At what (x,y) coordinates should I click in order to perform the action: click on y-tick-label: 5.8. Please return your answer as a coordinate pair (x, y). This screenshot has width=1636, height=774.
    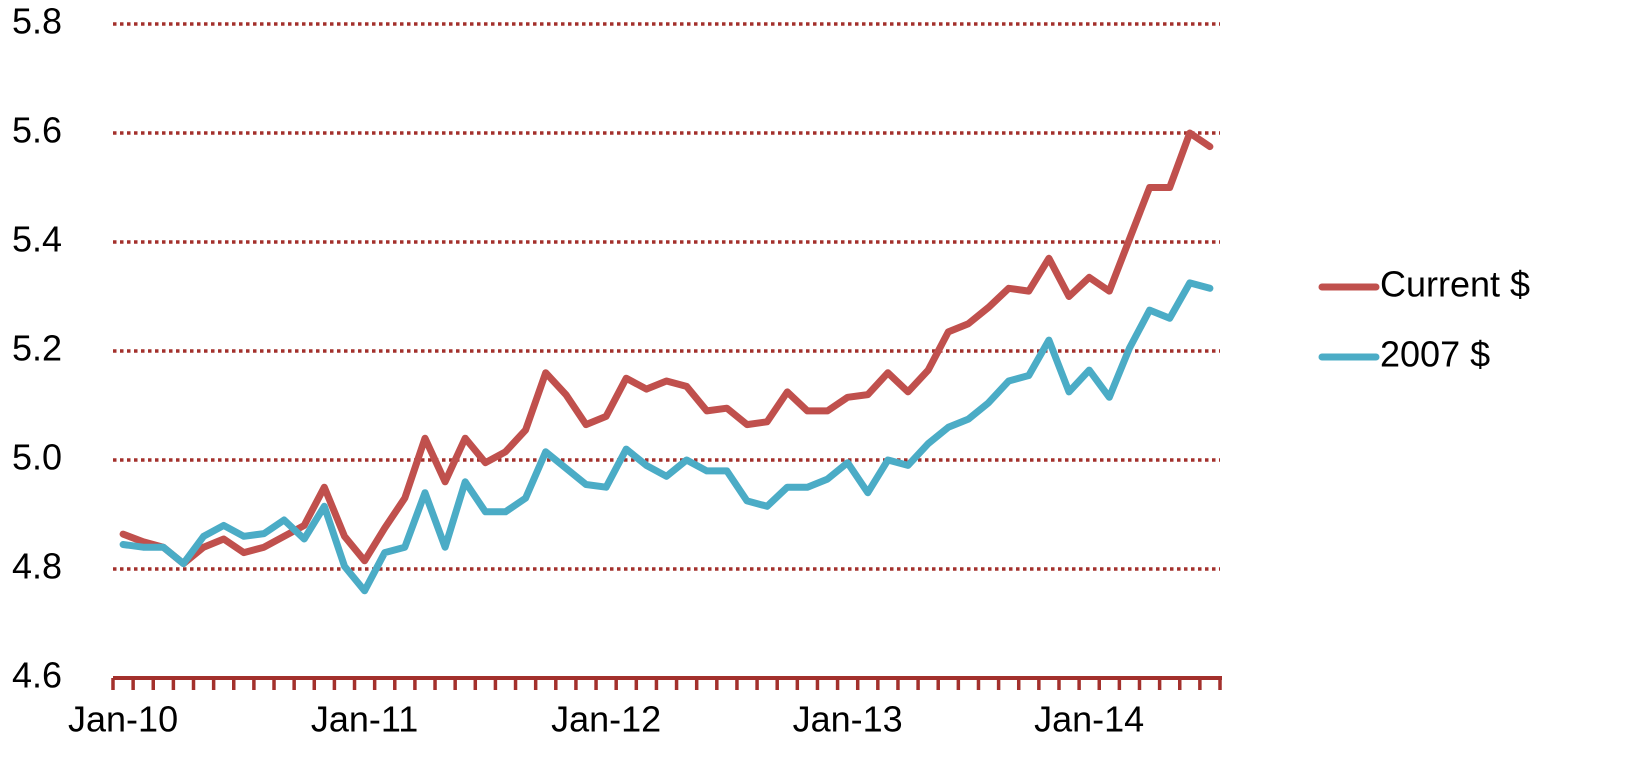
    Looking at the image, I should click on (37, 21).